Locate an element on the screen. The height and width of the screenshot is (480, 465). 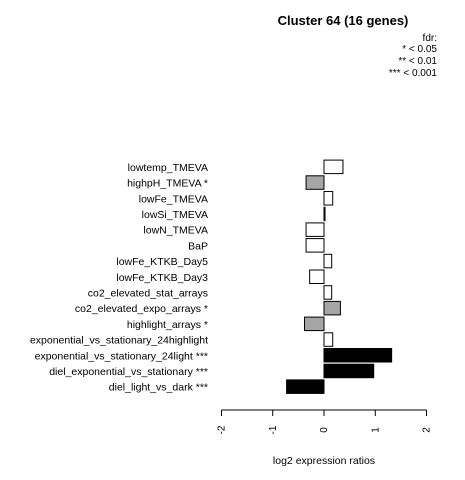
category-label: highlight_arrays * is located at coordinates (167, 325).